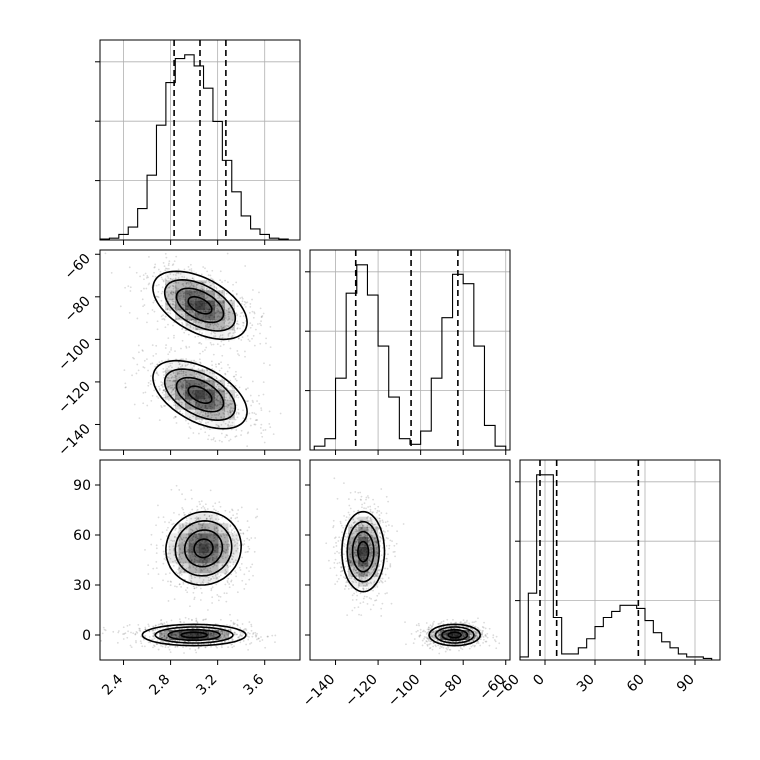 This screenshot has height=760, width=760. What do you see at coordinates (180, 275) in the screenshot?
I see `density-cell` at bounding box center [180, 275].